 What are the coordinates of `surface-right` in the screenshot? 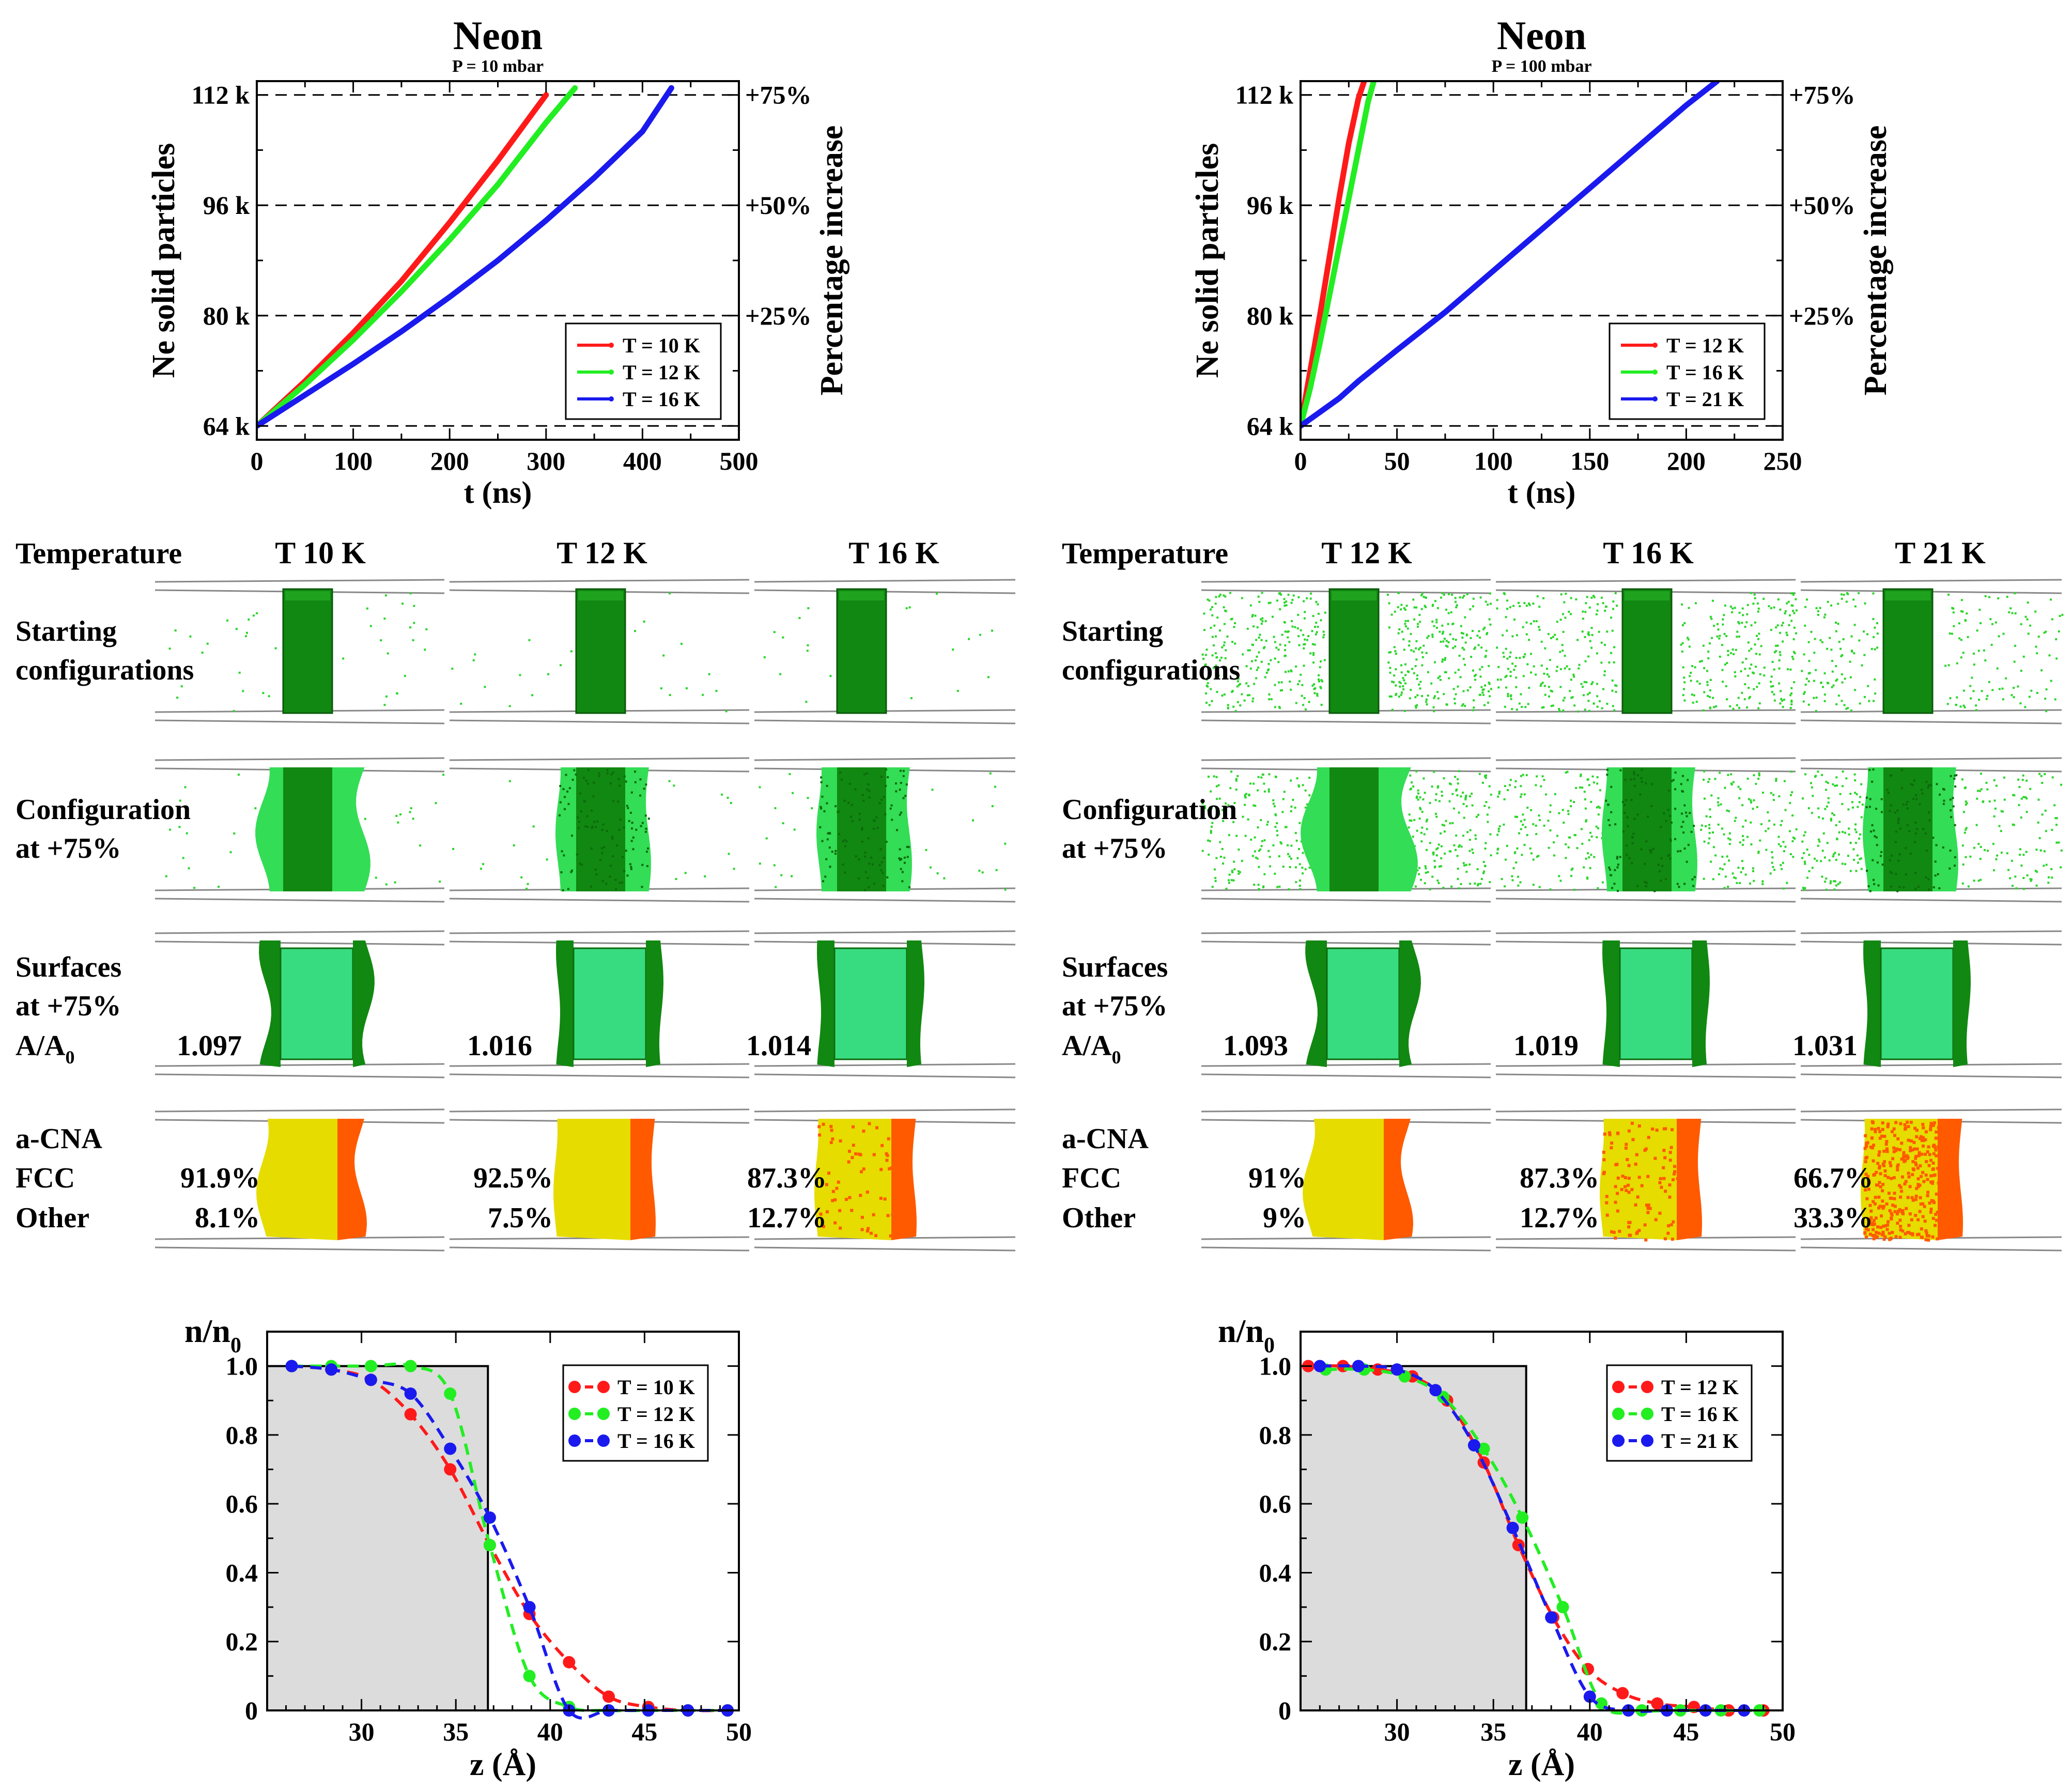 It's located at (1701, 1003).